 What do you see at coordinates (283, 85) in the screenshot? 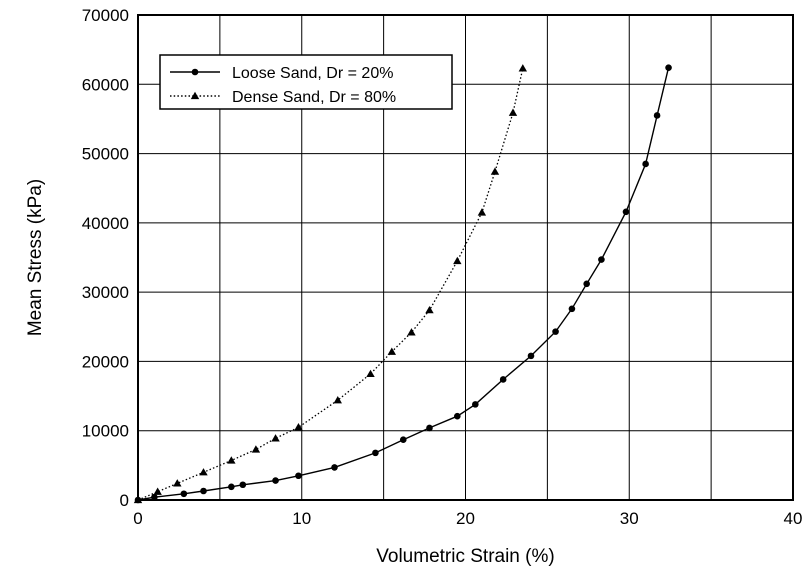
I see `legend-entries: Loose Sand, Dr = 20% Dense Sand, Dr = 80%` at bounding box center [283, 85].